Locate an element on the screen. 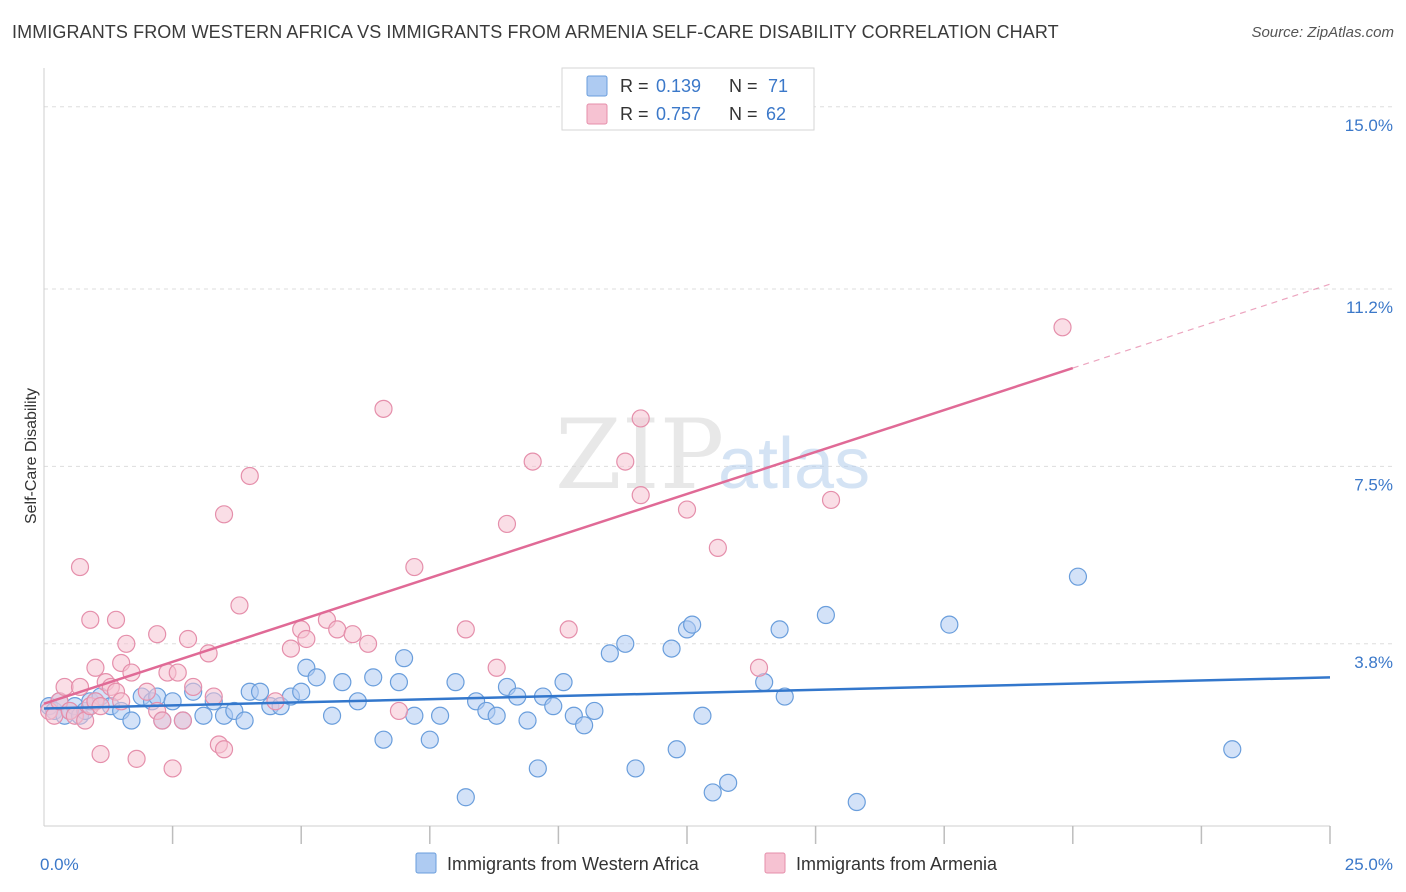 The image size is (1406, 892). x-tick-label: 25.0% is located at coordinates (1369, 864).